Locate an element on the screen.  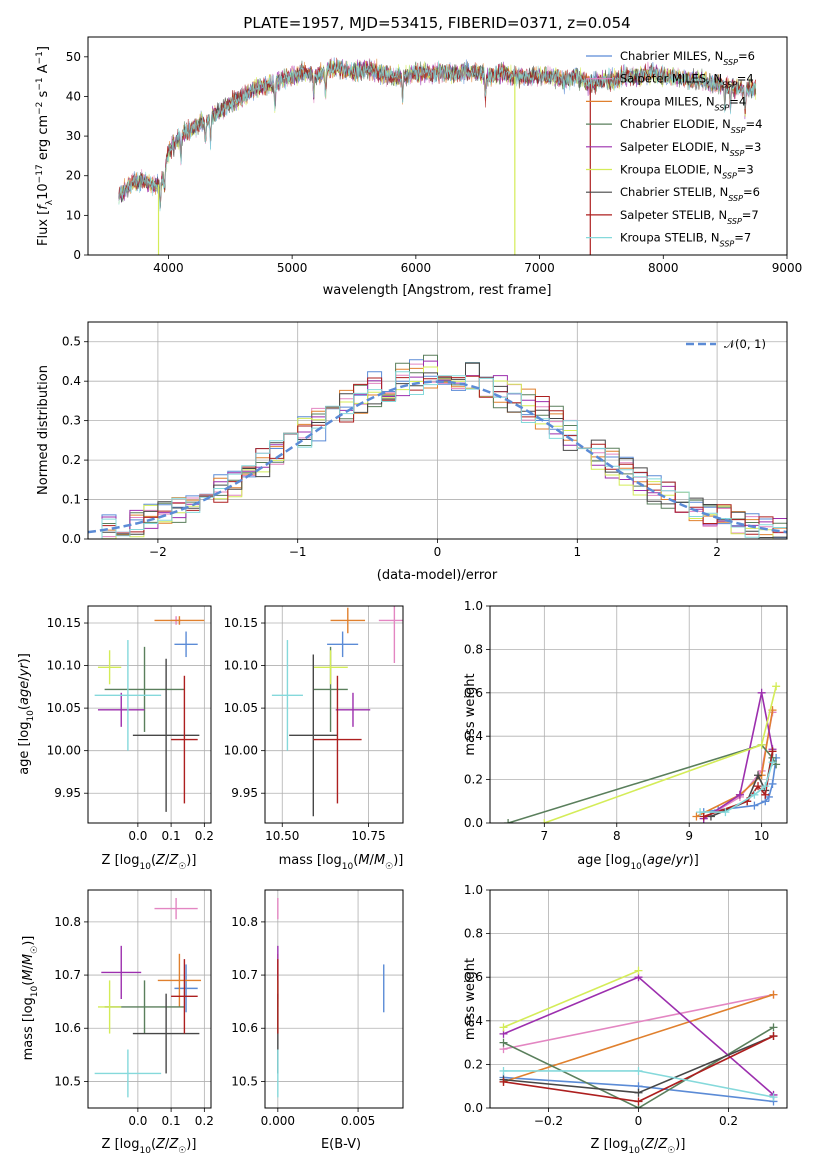
spectrum-line-kroupa-stelib is located at coordinates (437, 135).